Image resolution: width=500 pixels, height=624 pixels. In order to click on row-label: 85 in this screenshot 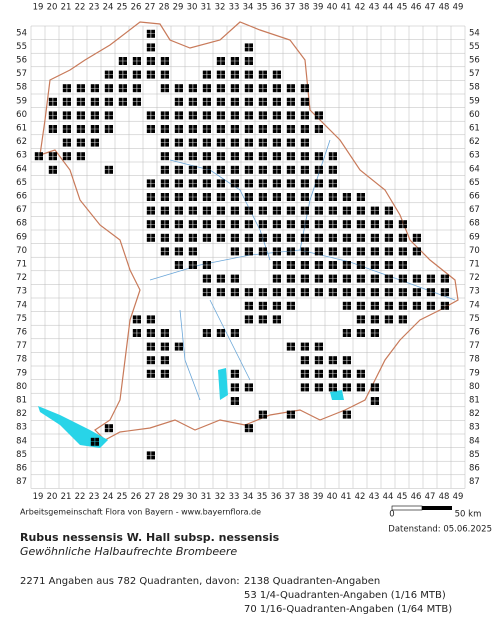, I will do `click(474, 455)`.